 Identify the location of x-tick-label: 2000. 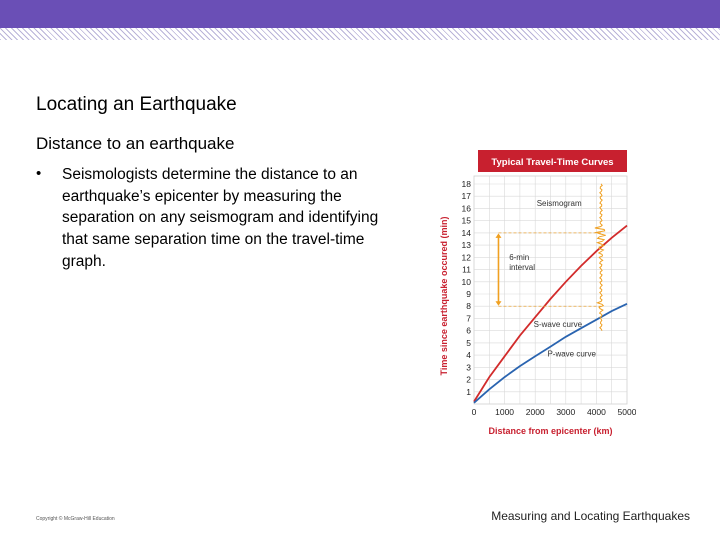
(535, 412).